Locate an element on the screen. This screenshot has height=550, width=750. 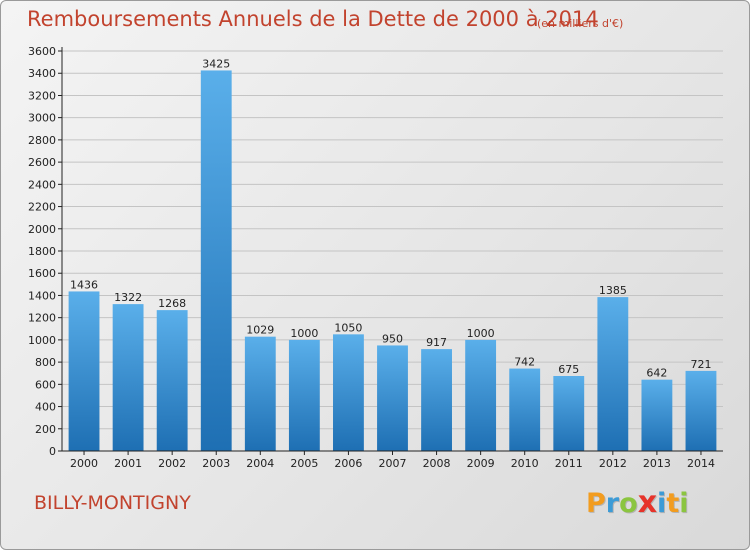
x-tick-label-2008: 2008 is located at coordinates (437, 463).